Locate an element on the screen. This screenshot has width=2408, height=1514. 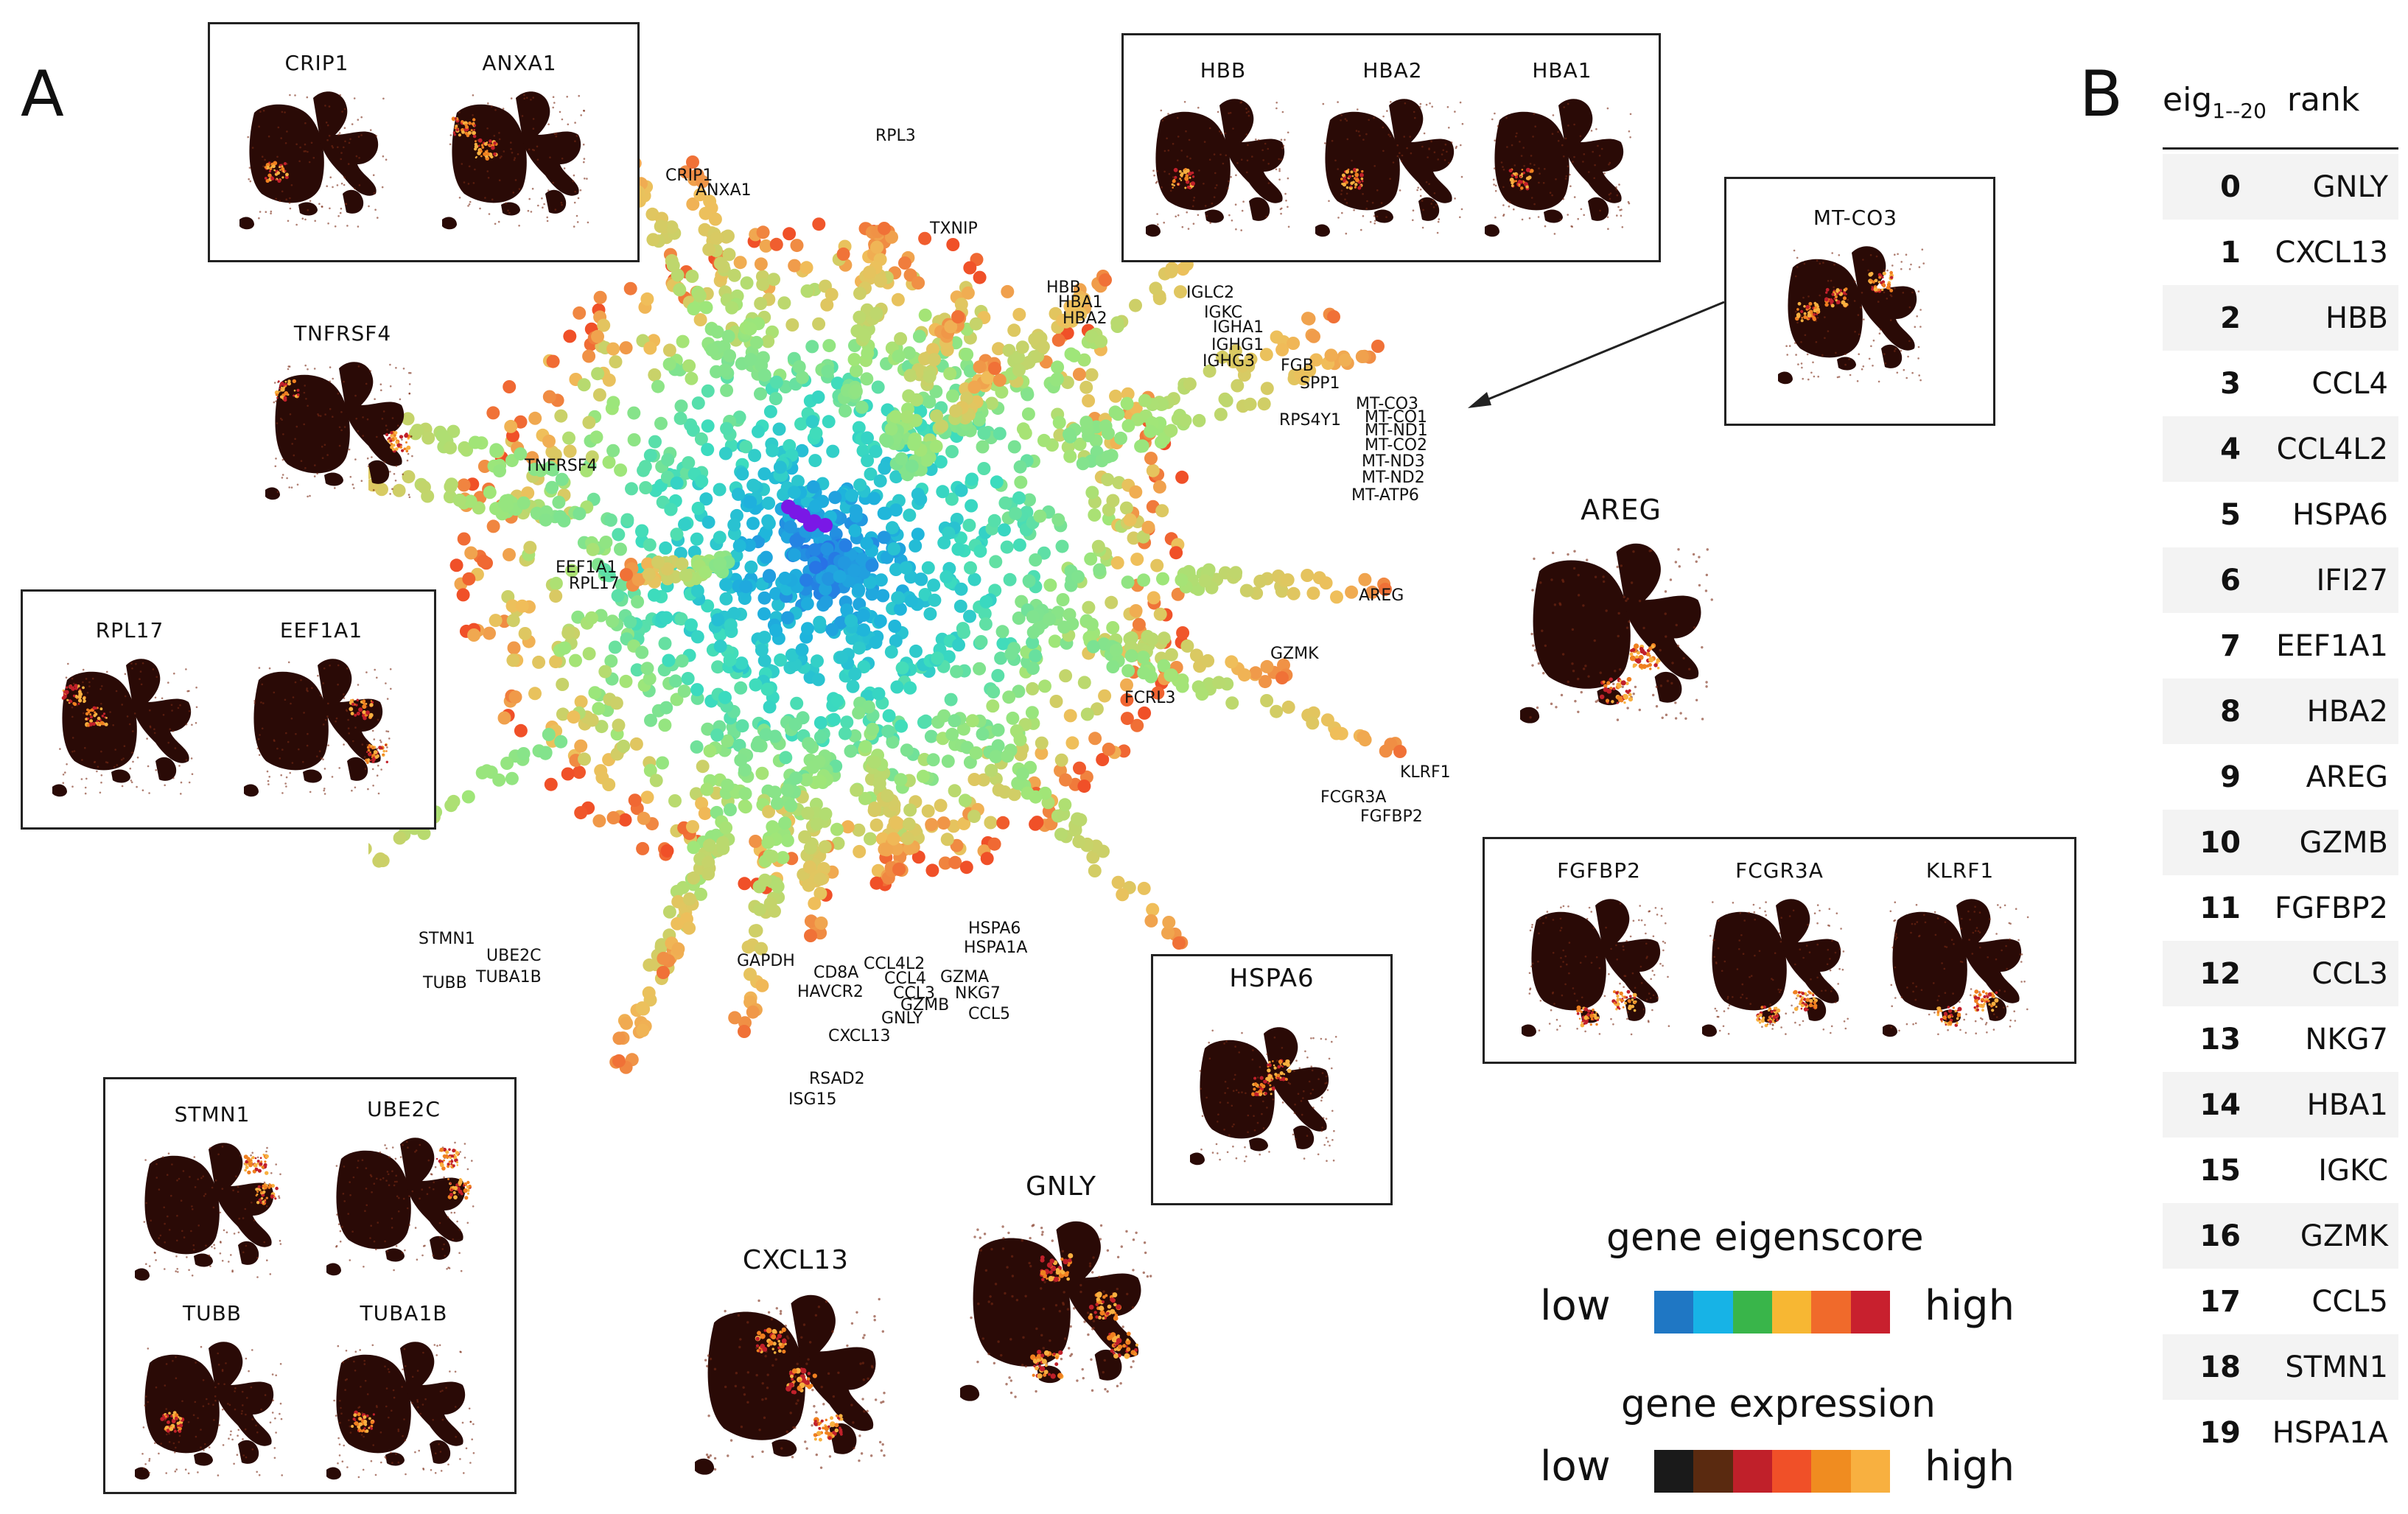
thumbnail-title: KLRF1 is located at coordinates (1960, 870).